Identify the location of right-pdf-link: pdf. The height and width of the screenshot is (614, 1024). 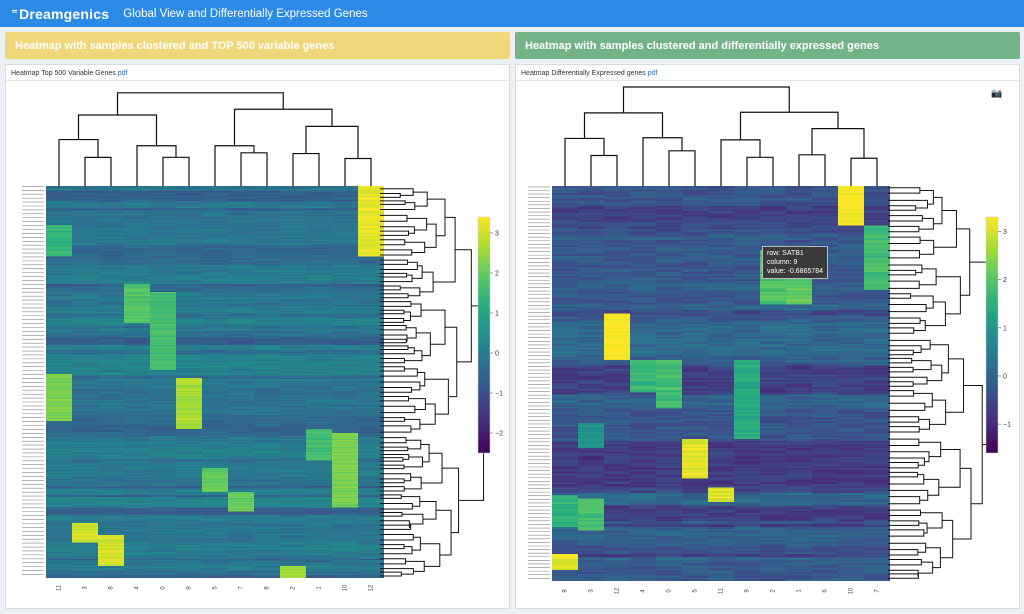
(652, 73).